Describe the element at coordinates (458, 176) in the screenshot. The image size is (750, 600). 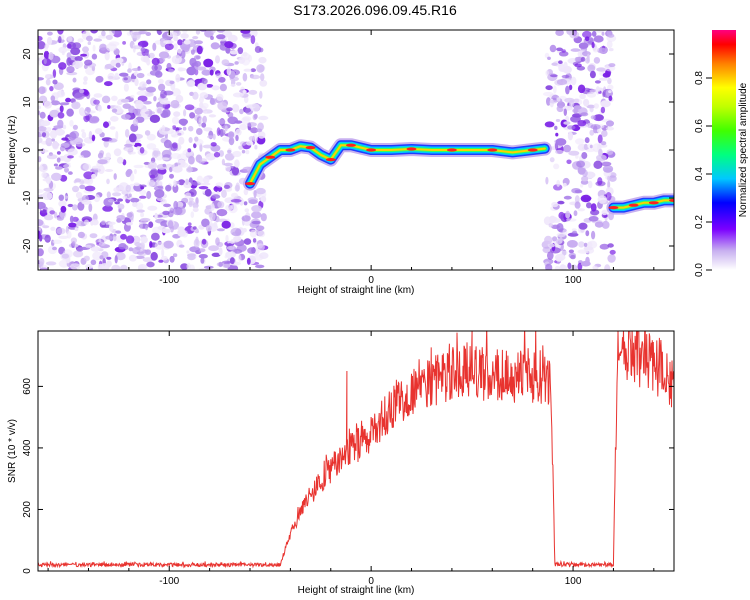
I see `spectrogram-ridge` at that location.